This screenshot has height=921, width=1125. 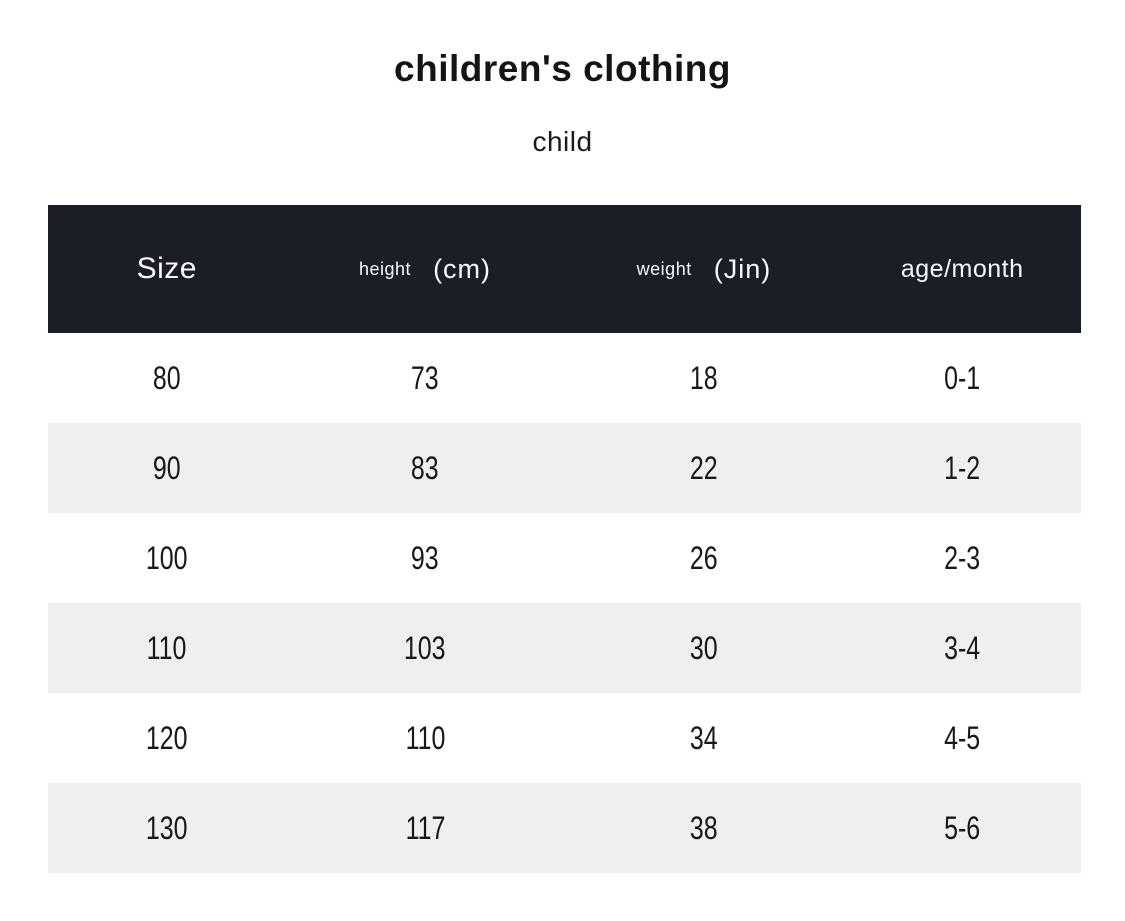 I want to click on table-cell: 90, so click(x=167, y=468).